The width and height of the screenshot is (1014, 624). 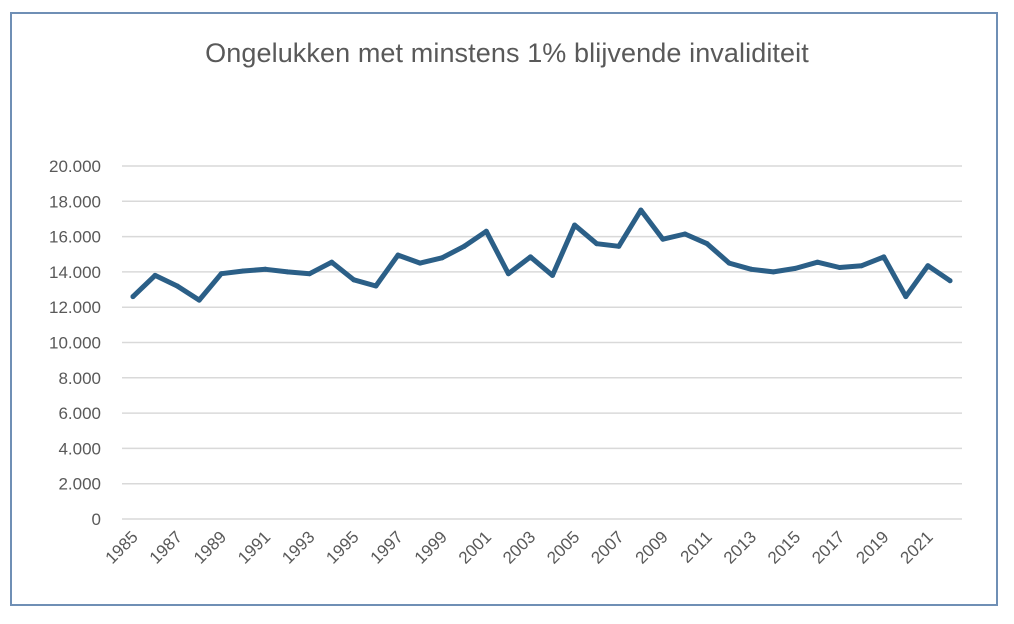 I want to click on y-tick-label: 12.000, so click(x=75, y=307).